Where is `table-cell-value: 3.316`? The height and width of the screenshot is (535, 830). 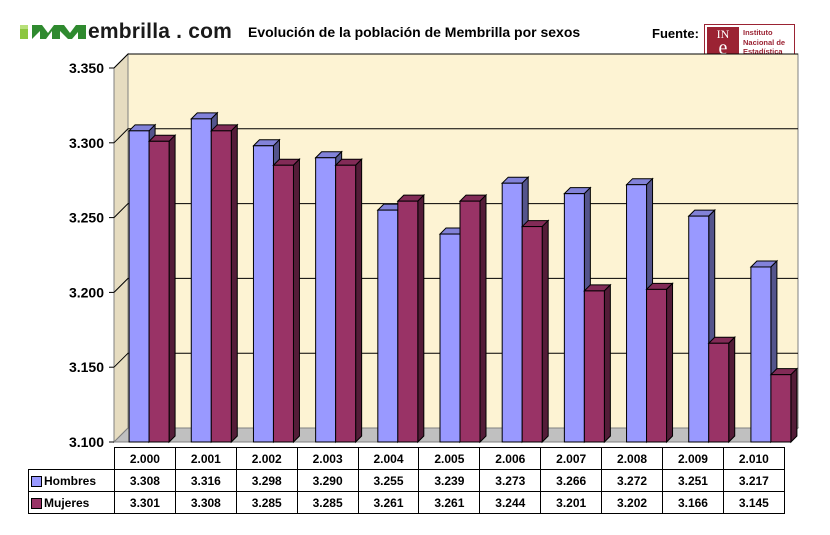
table-cell-value: 3.316 is located at coordinates (205, 480).